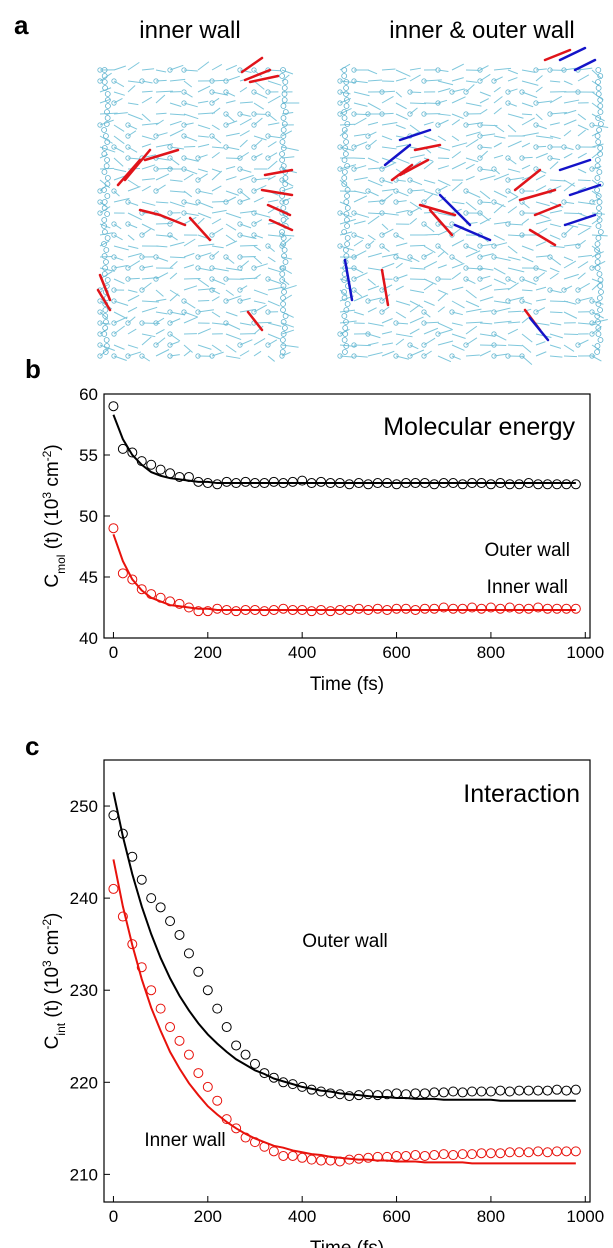 This screenshot has height=1248, width=613. I want to click on y-axis-label-part: mol, so click(61, 564).